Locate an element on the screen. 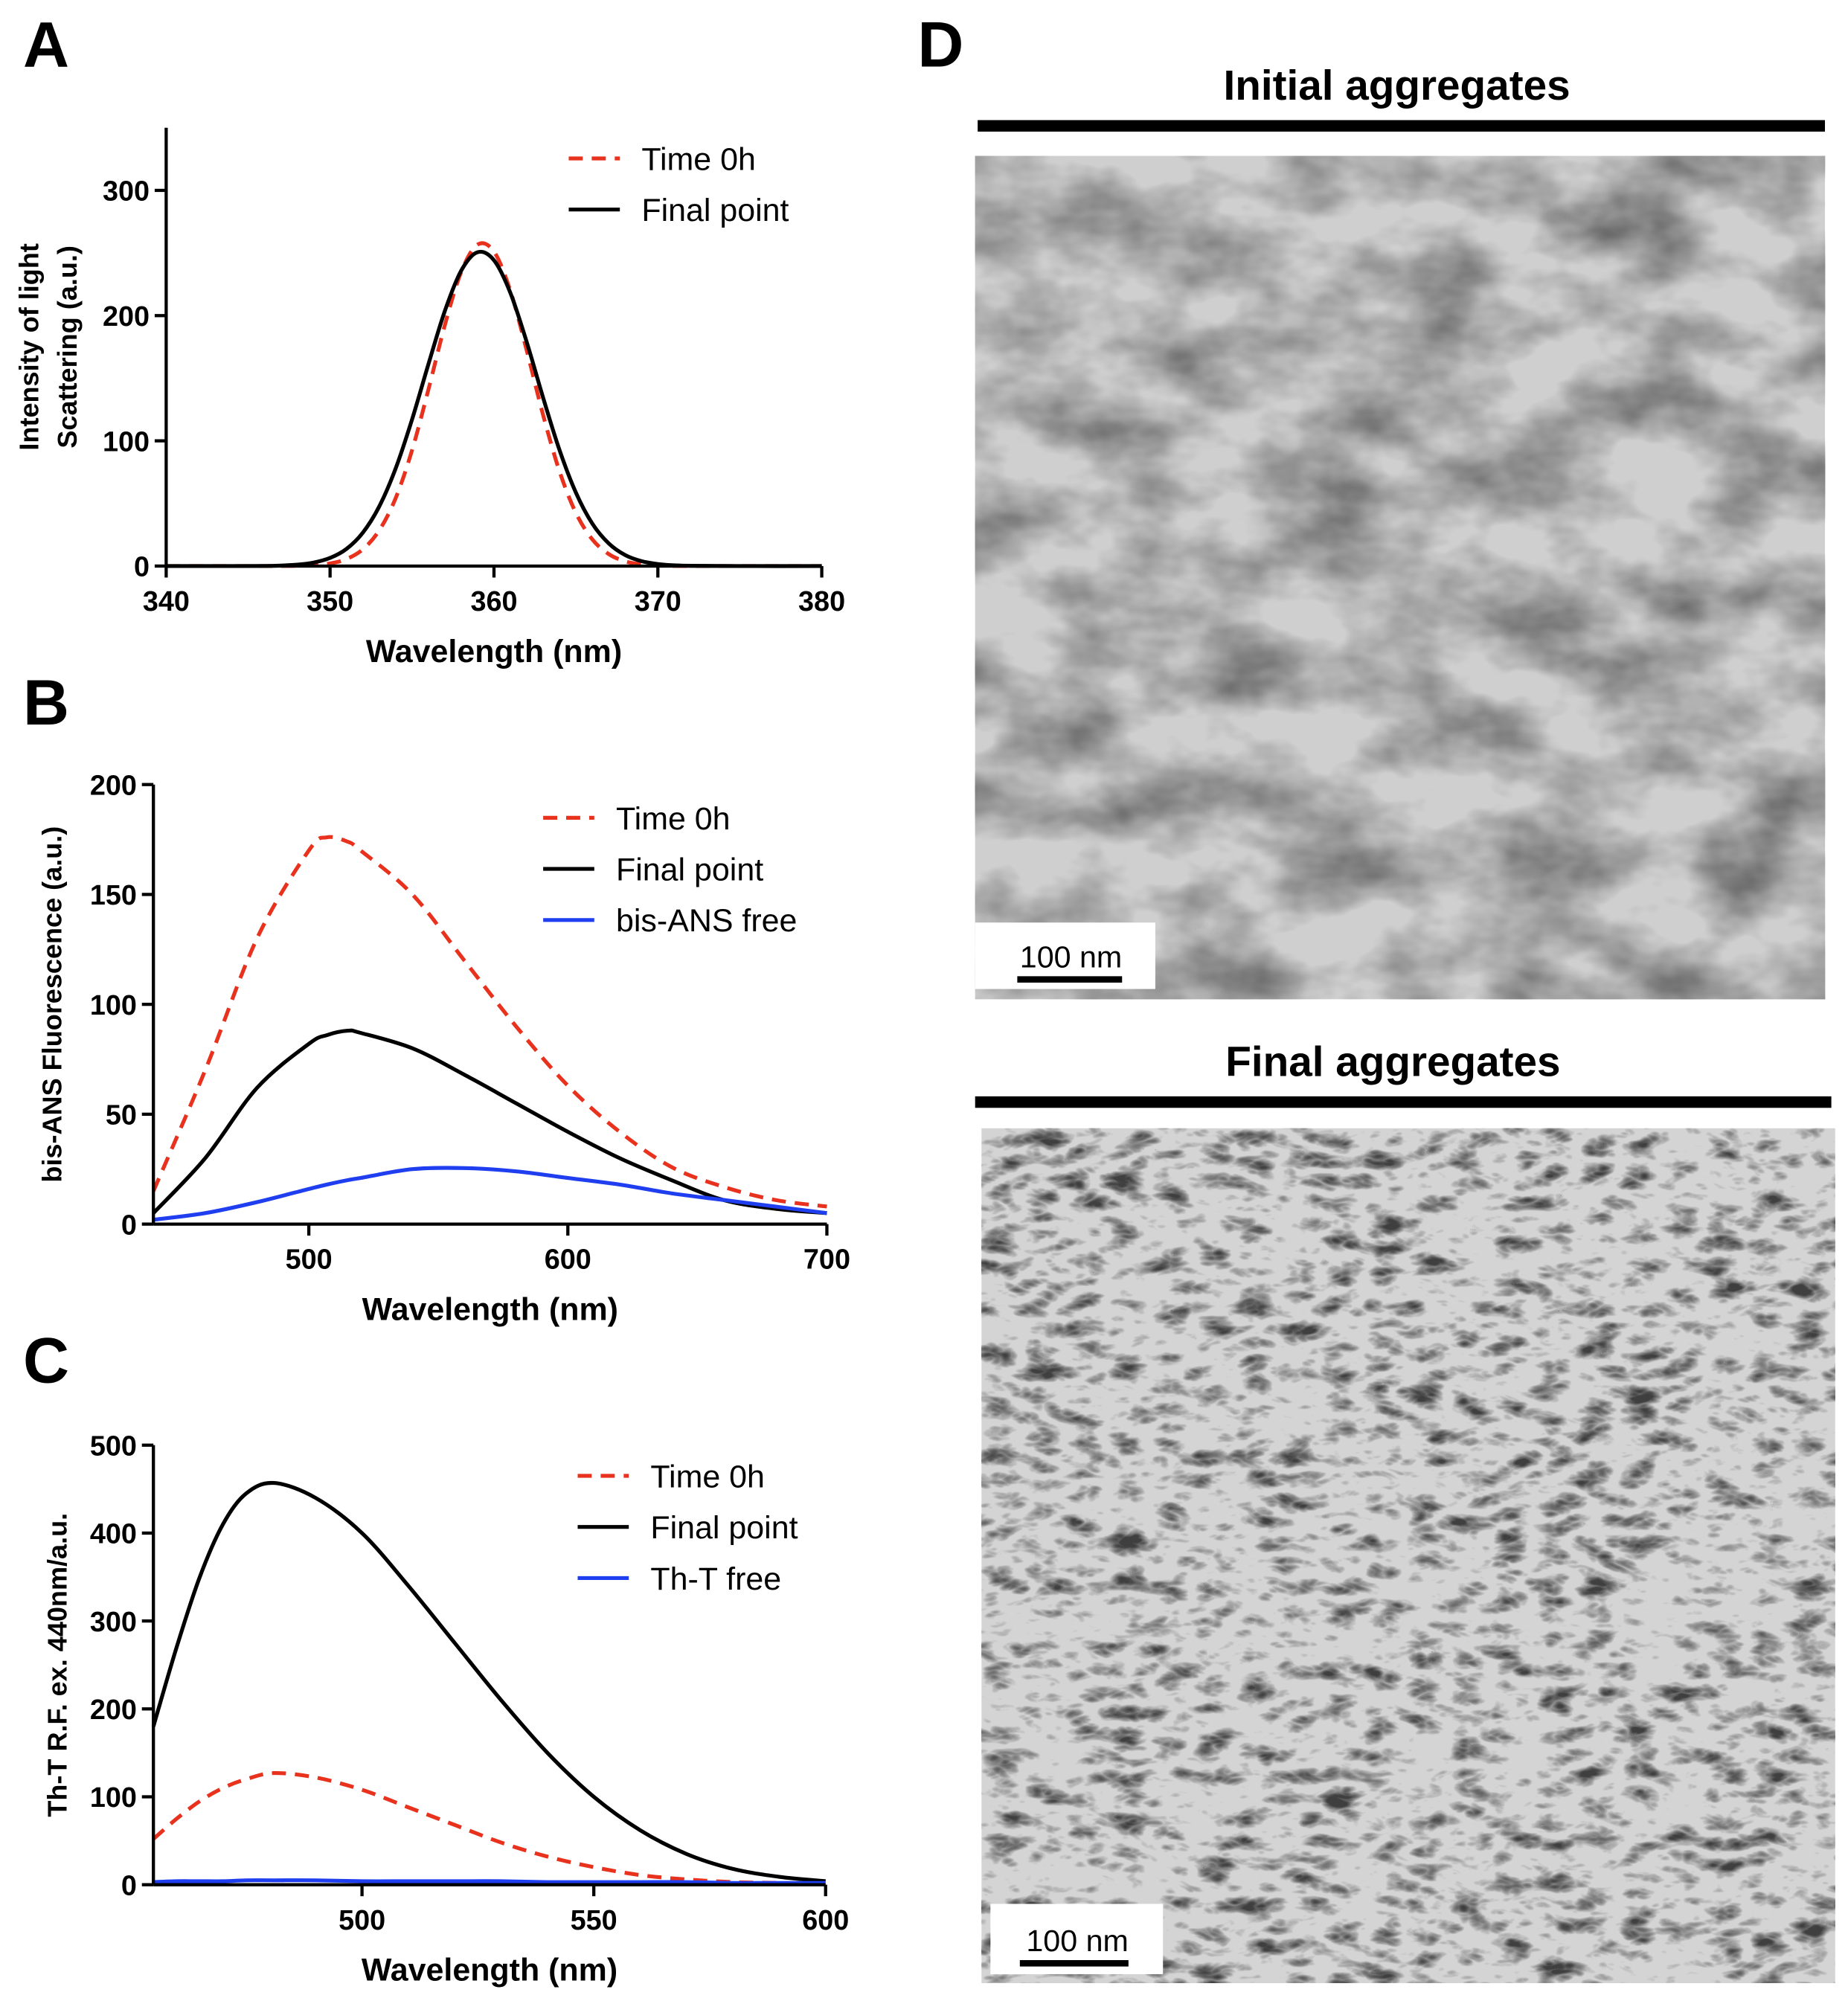  x-tick-label: 380 is located at coordinates (821, 601).